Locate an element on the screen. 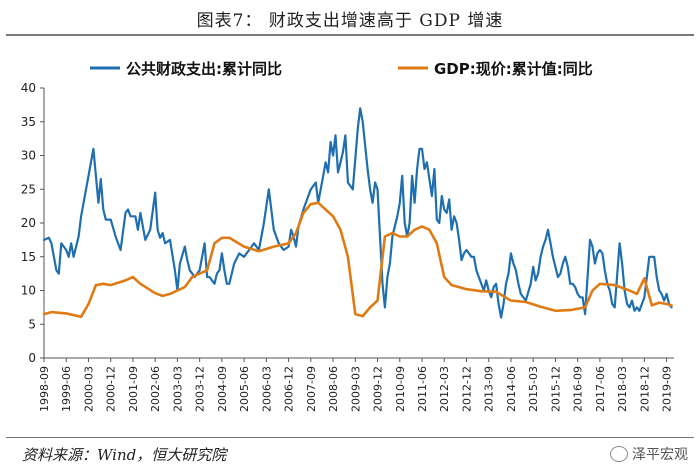 The image size is (700, 469). y-tick-label: 30 is located at coordinates (28, 156).